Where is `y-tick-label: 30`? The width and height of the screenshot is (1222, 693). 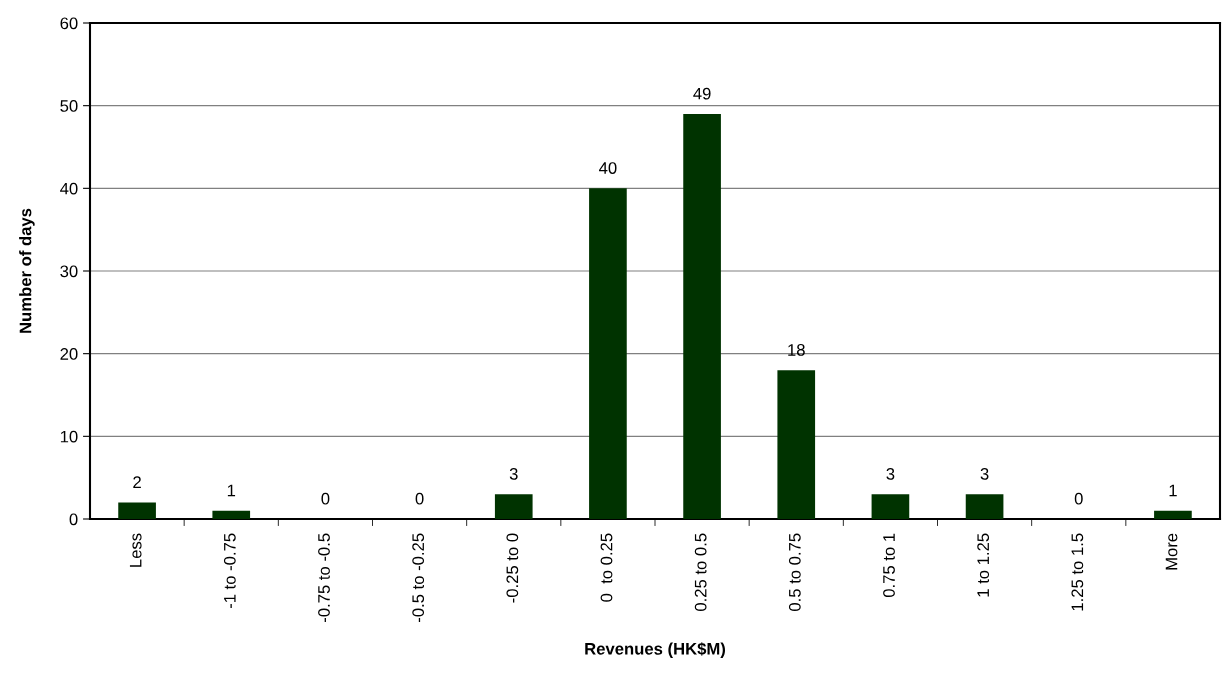
y-tick-label: 30 is located at coordinates (69, 271).